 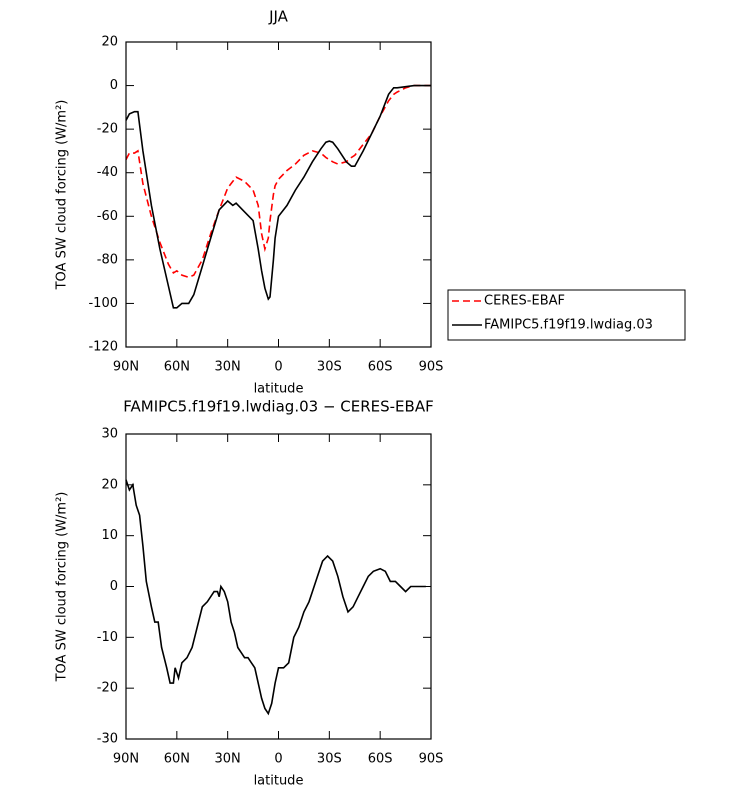 What do you see at coordinates (107, 216) in the screenshot?
I see `y-tick-label: -60` at bounding box center [107, 216].